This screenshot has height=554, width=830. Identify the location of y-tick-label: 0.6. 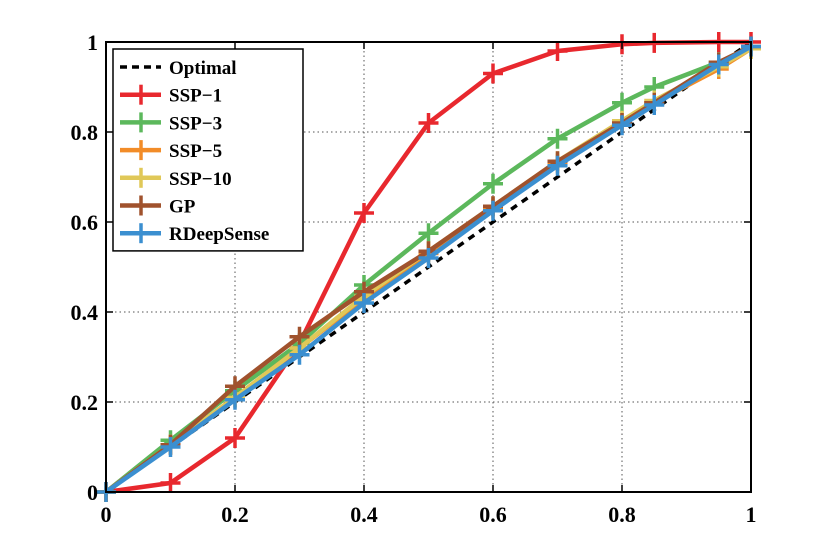
(85, 222).